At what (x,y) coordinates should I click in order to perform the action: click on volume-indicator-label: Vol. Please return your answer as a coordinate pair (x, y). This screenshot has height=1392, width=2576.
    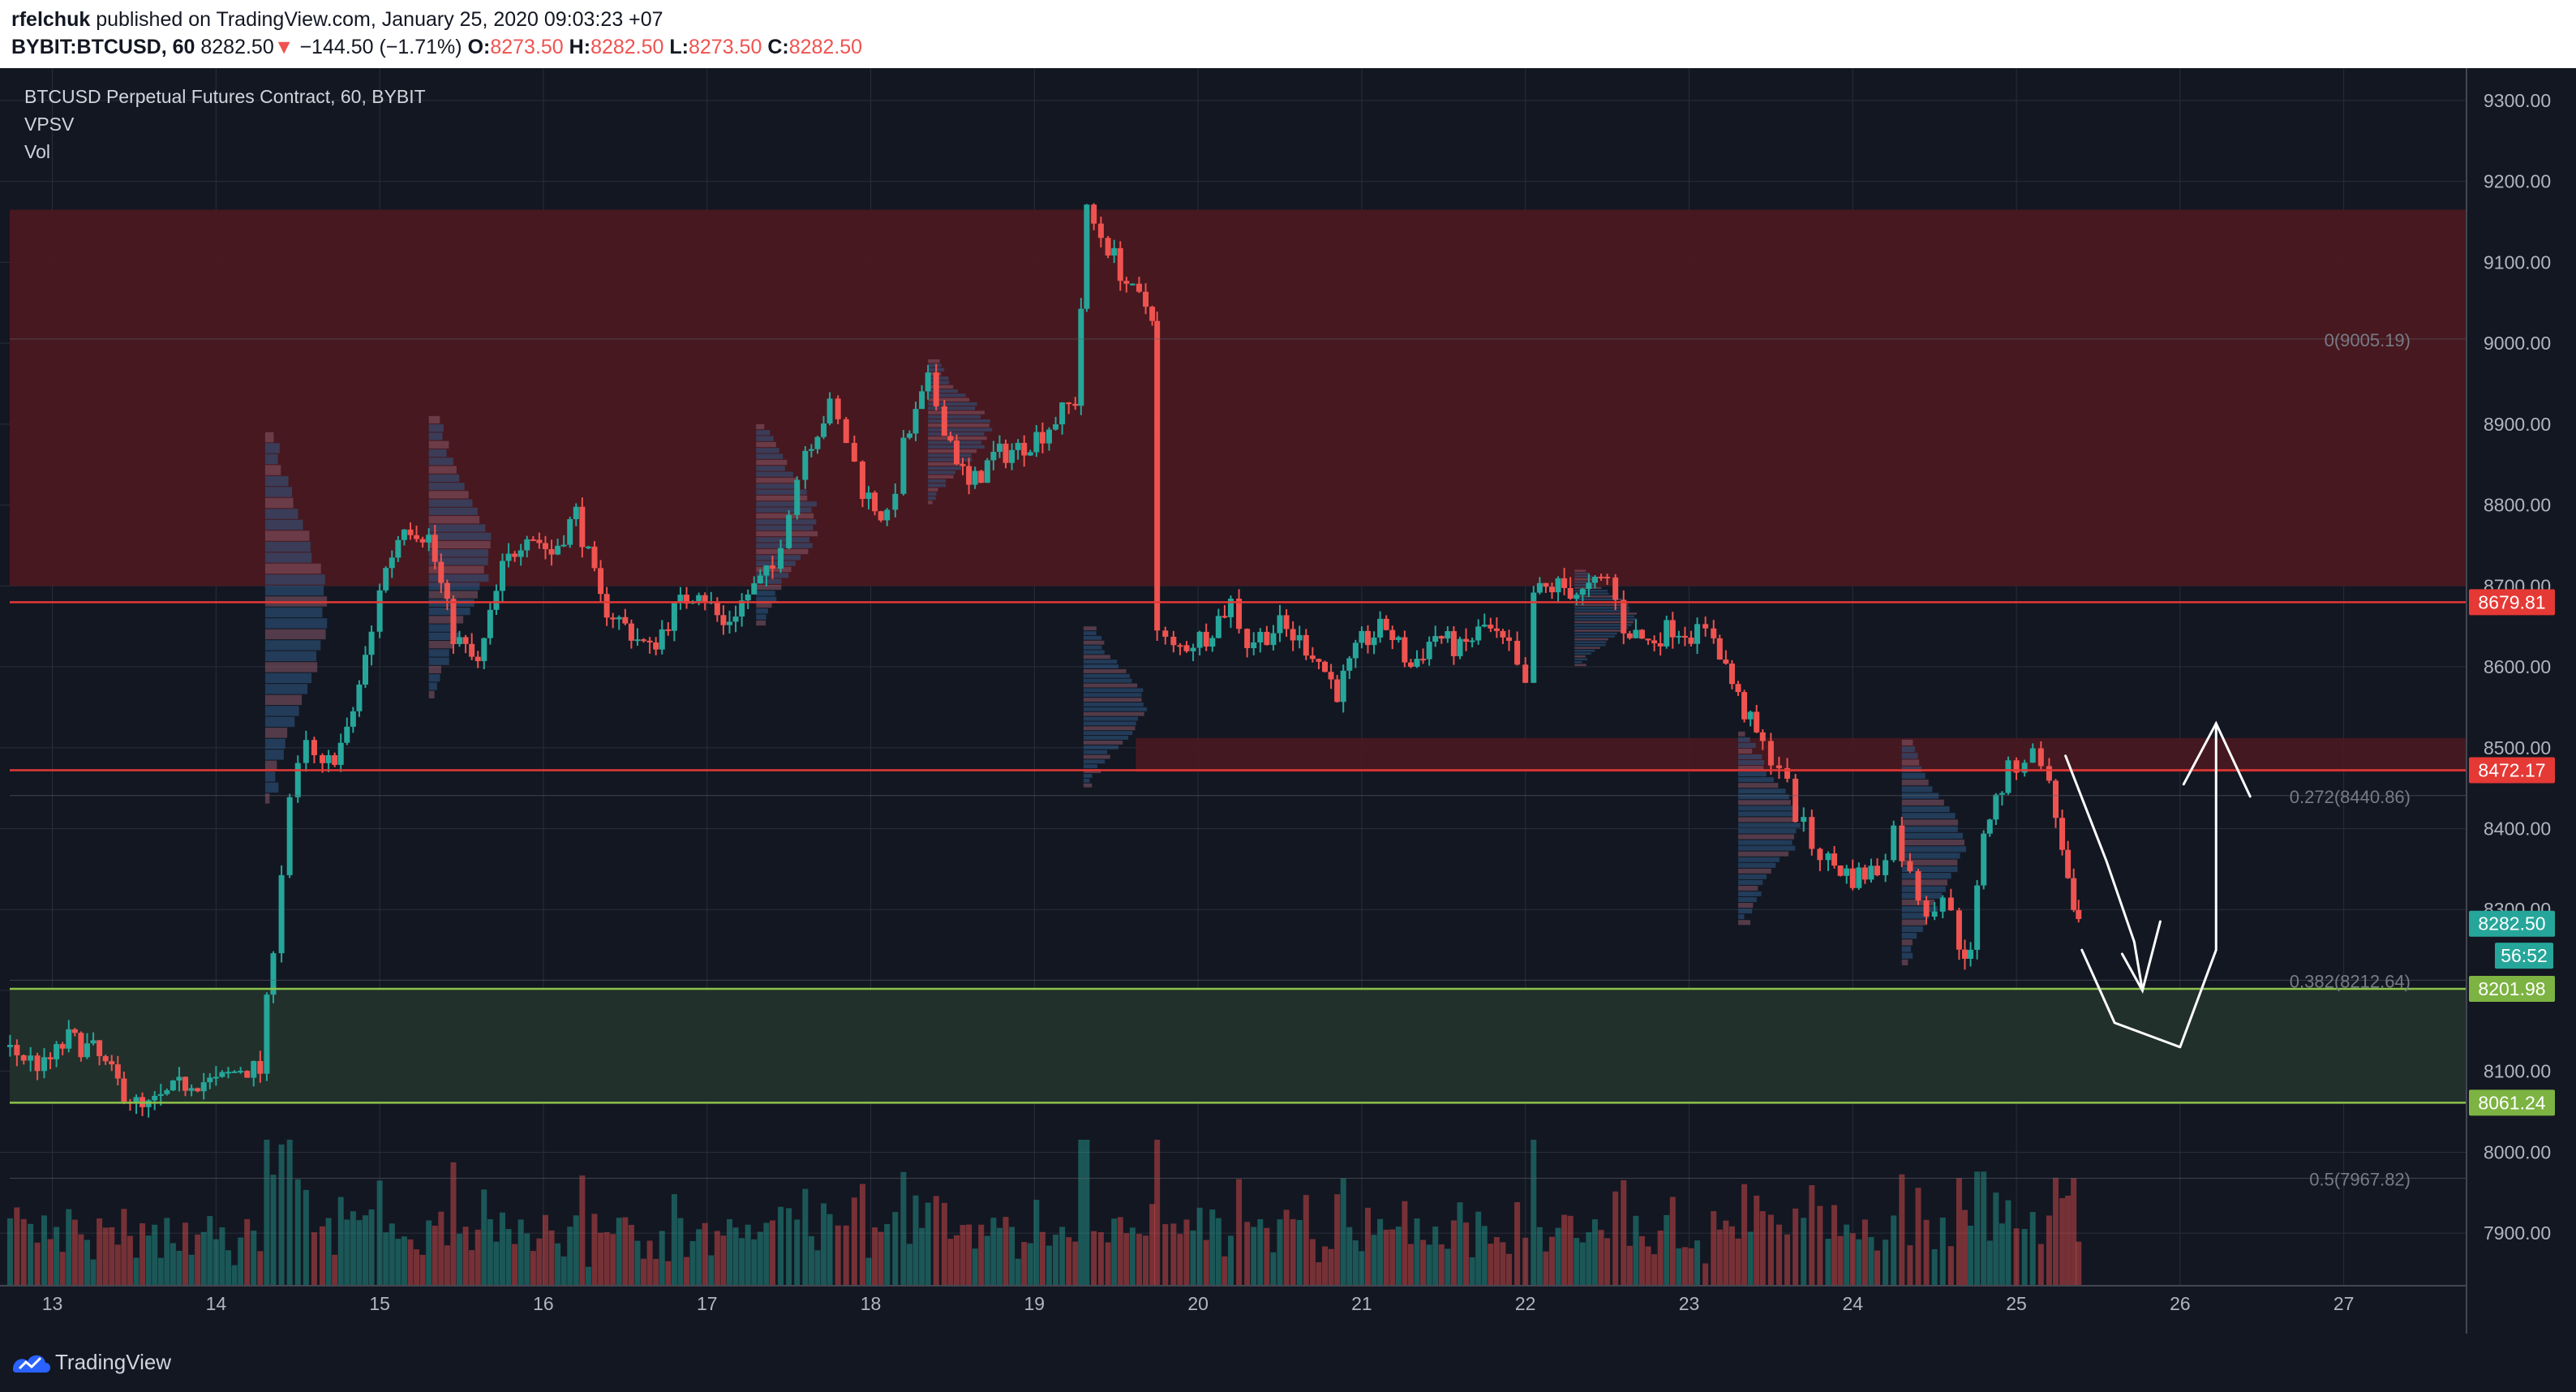
    Looking at the image, I should click on (37, 151).